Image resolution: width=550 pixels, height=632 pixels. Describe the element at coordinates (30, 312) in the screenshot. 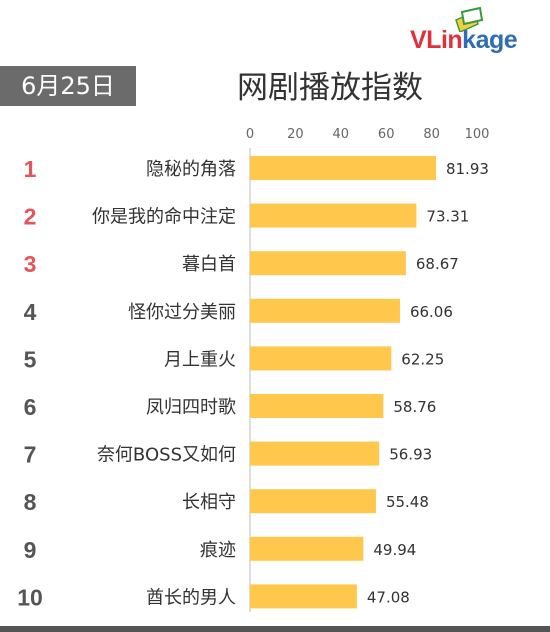

I see `rank-number: 4` at that location.